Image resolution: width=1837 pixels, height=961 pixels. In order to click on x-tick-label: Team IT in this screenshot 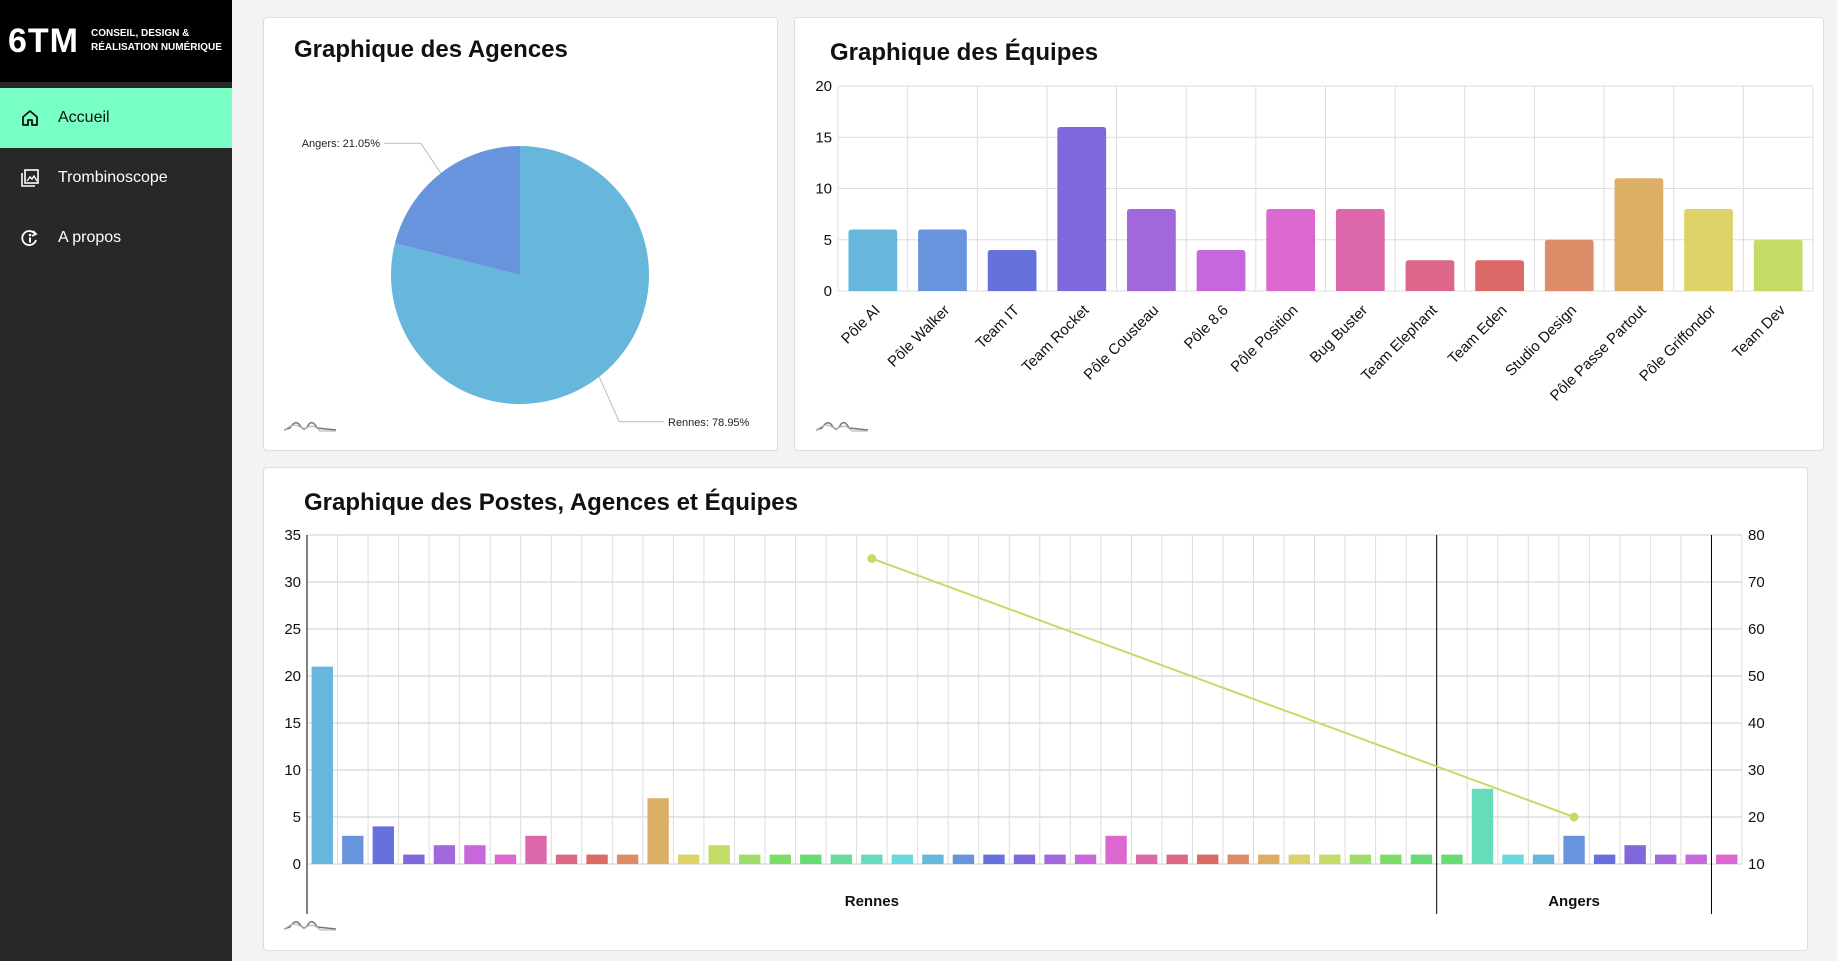, I will do `click(998, 327)`.